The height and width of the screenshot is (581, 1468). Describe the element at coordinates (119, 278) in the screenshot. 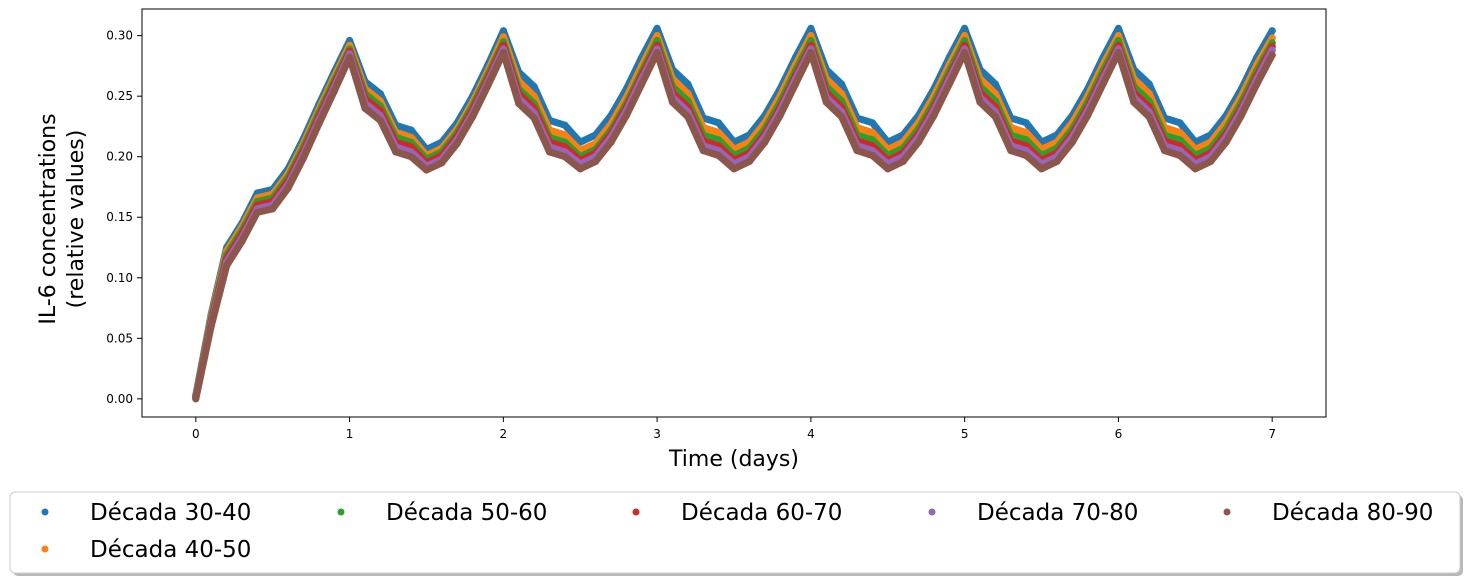

I see `y-tick-label: 0.10` at that location.